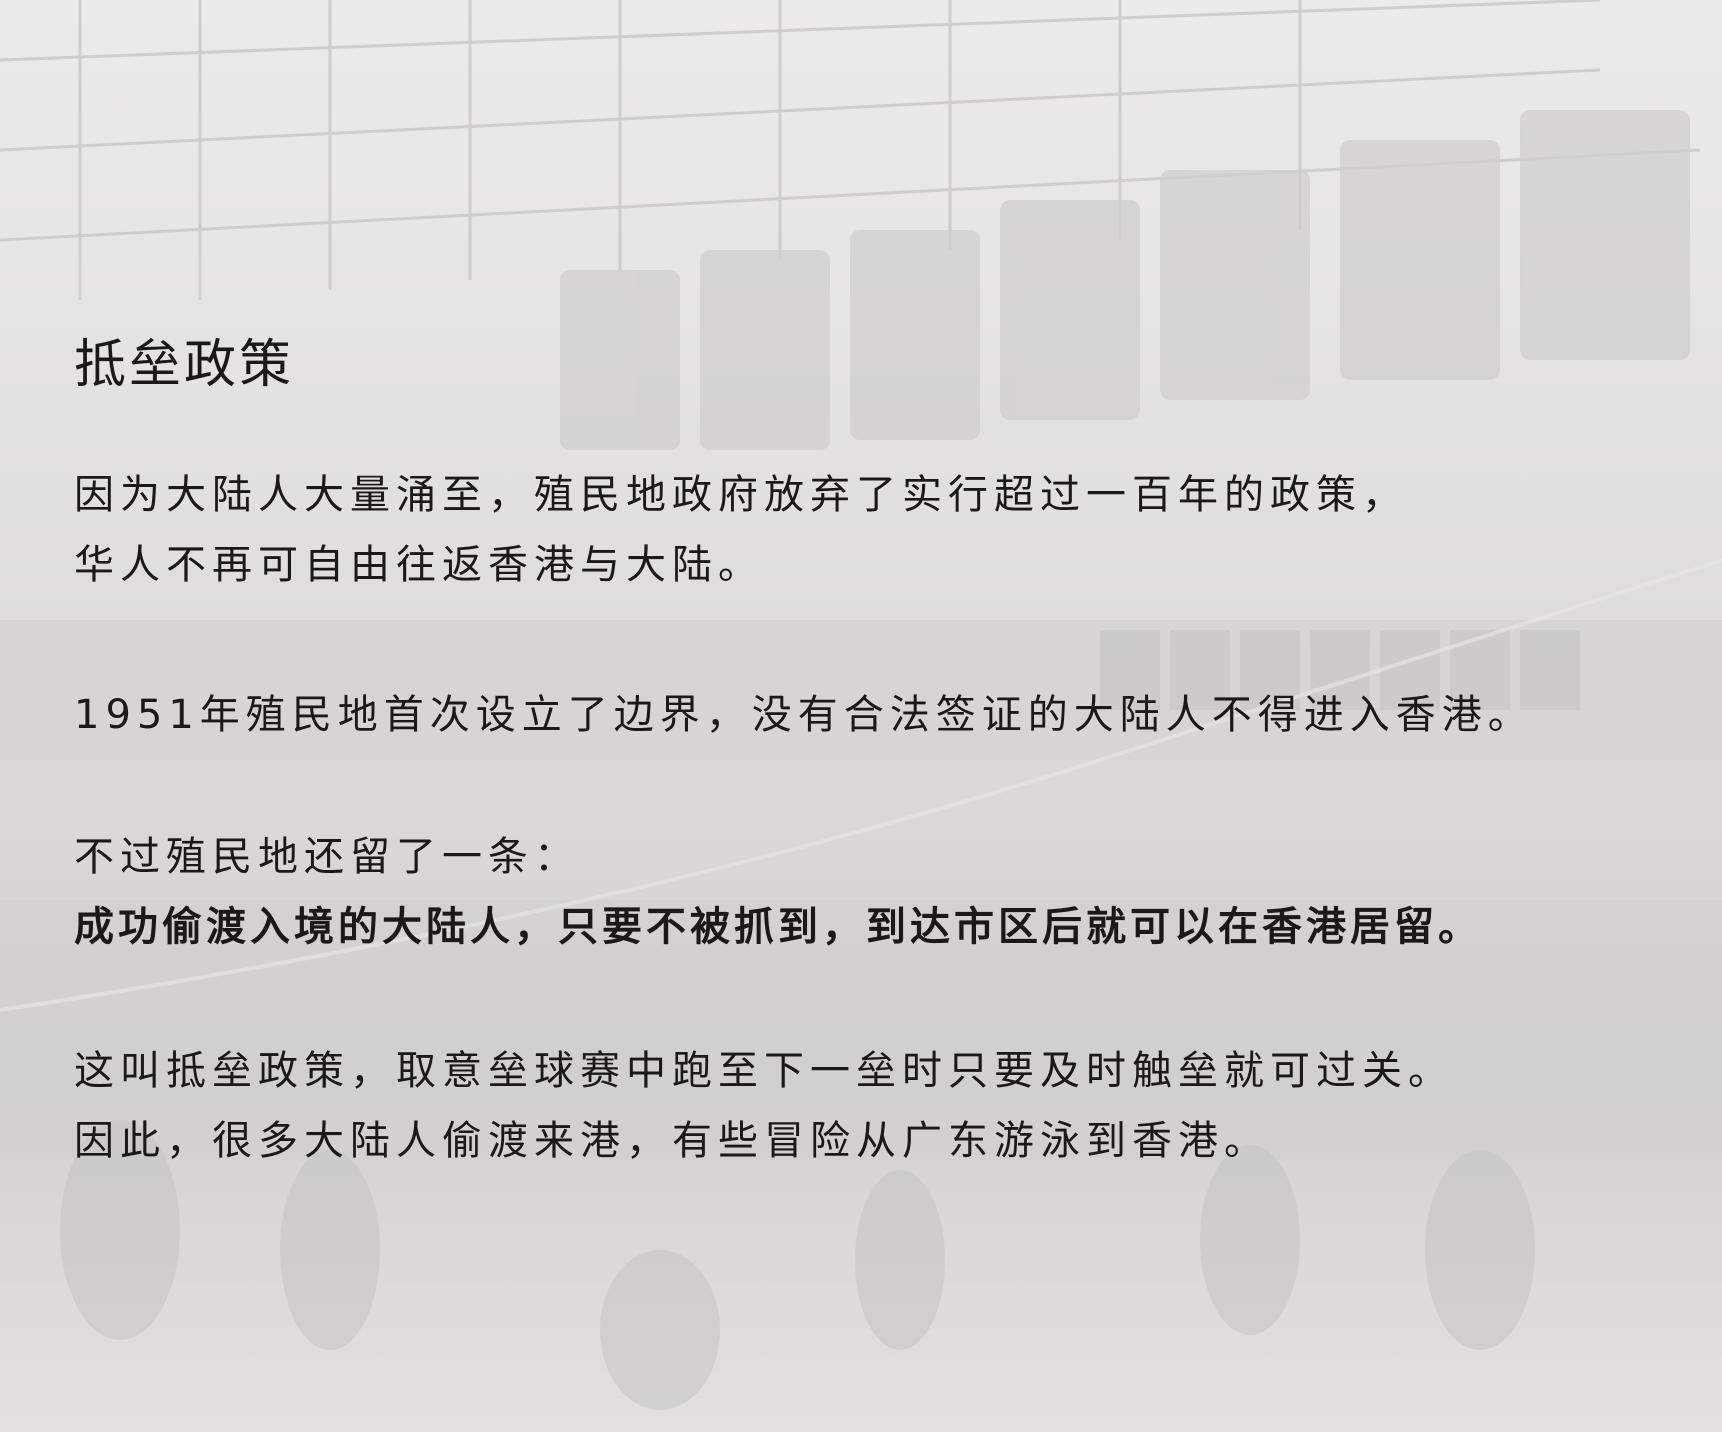 The height and width of the screenshot is (1432, 1722). Describe the element at coordinates (764, 1071) in the screenshot. I see `paragraph-4-line-1: 这叫抵垒政策，取意垒球赛中跑至下一垒时只要及时触垒就可过关。` at that location.